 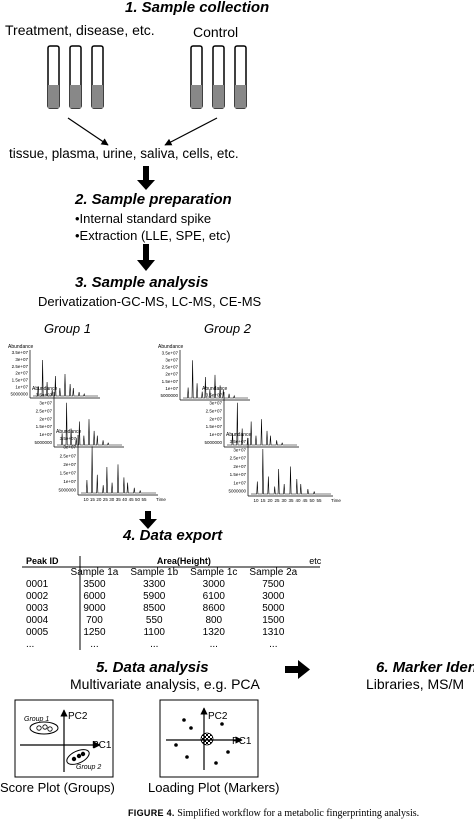 I want to click on step2-title: 2. Sample preparation, so click(x=153, y=199).